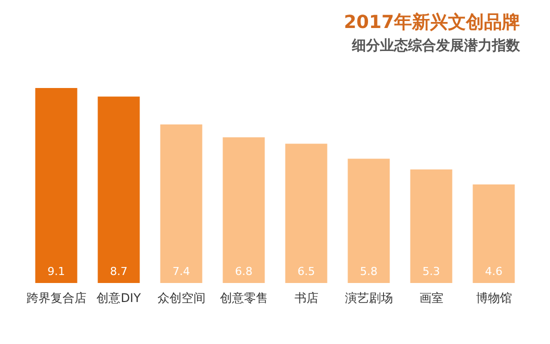  What do you see at coordinates (432, 22) in the screenshot?
I see `title: 2017年新兴文创品牌` at bounding box center [432, 22].